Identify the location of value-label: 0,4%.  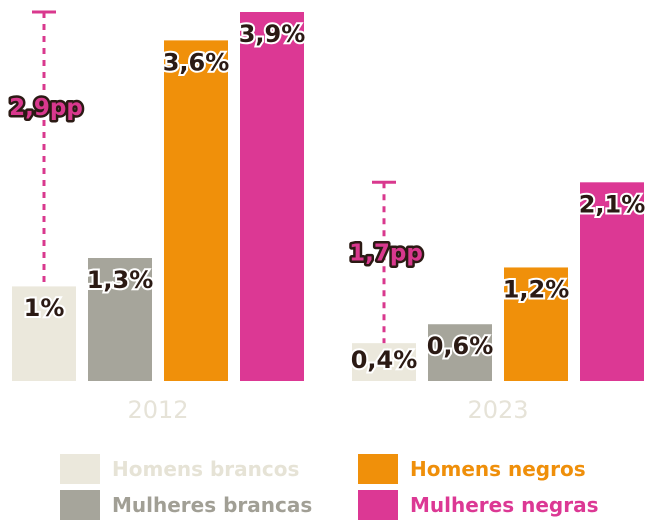
(384, 360).